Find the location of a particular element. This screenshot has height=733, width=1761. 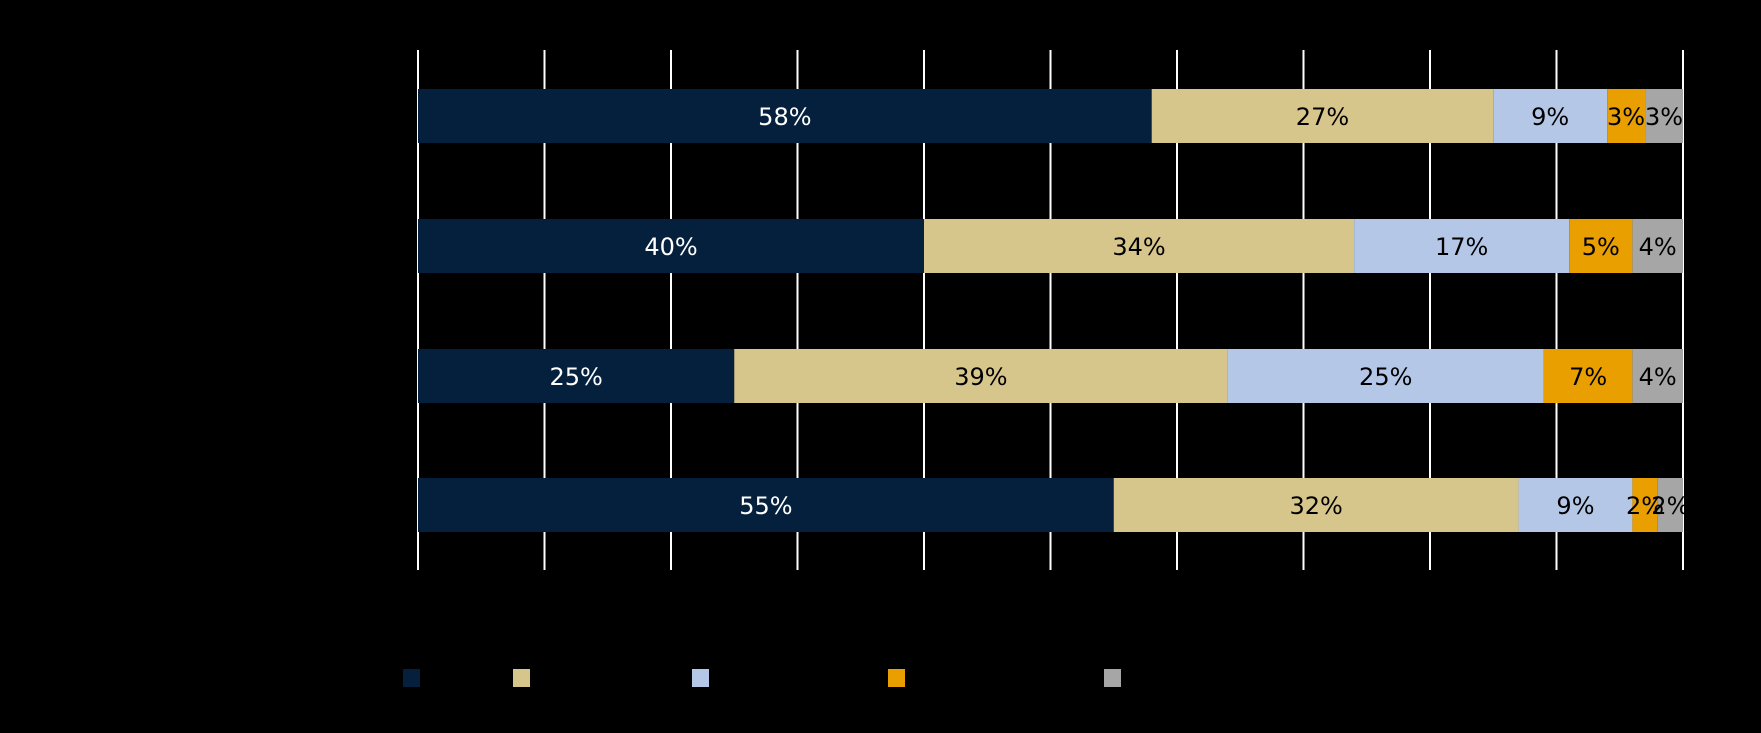

data-label: 27% is located at coordinates (1322, 117).